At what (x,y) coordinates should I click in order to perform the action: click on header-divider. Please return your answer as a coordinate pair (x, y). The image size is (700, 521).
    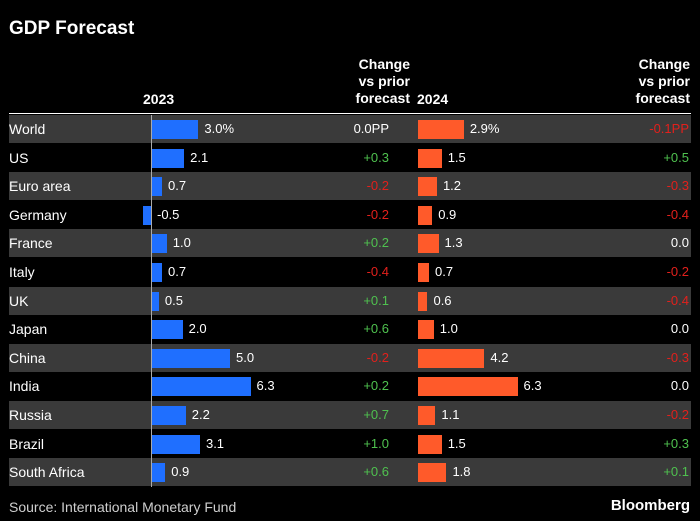
    Looking at the image, I should click on (350, 113).